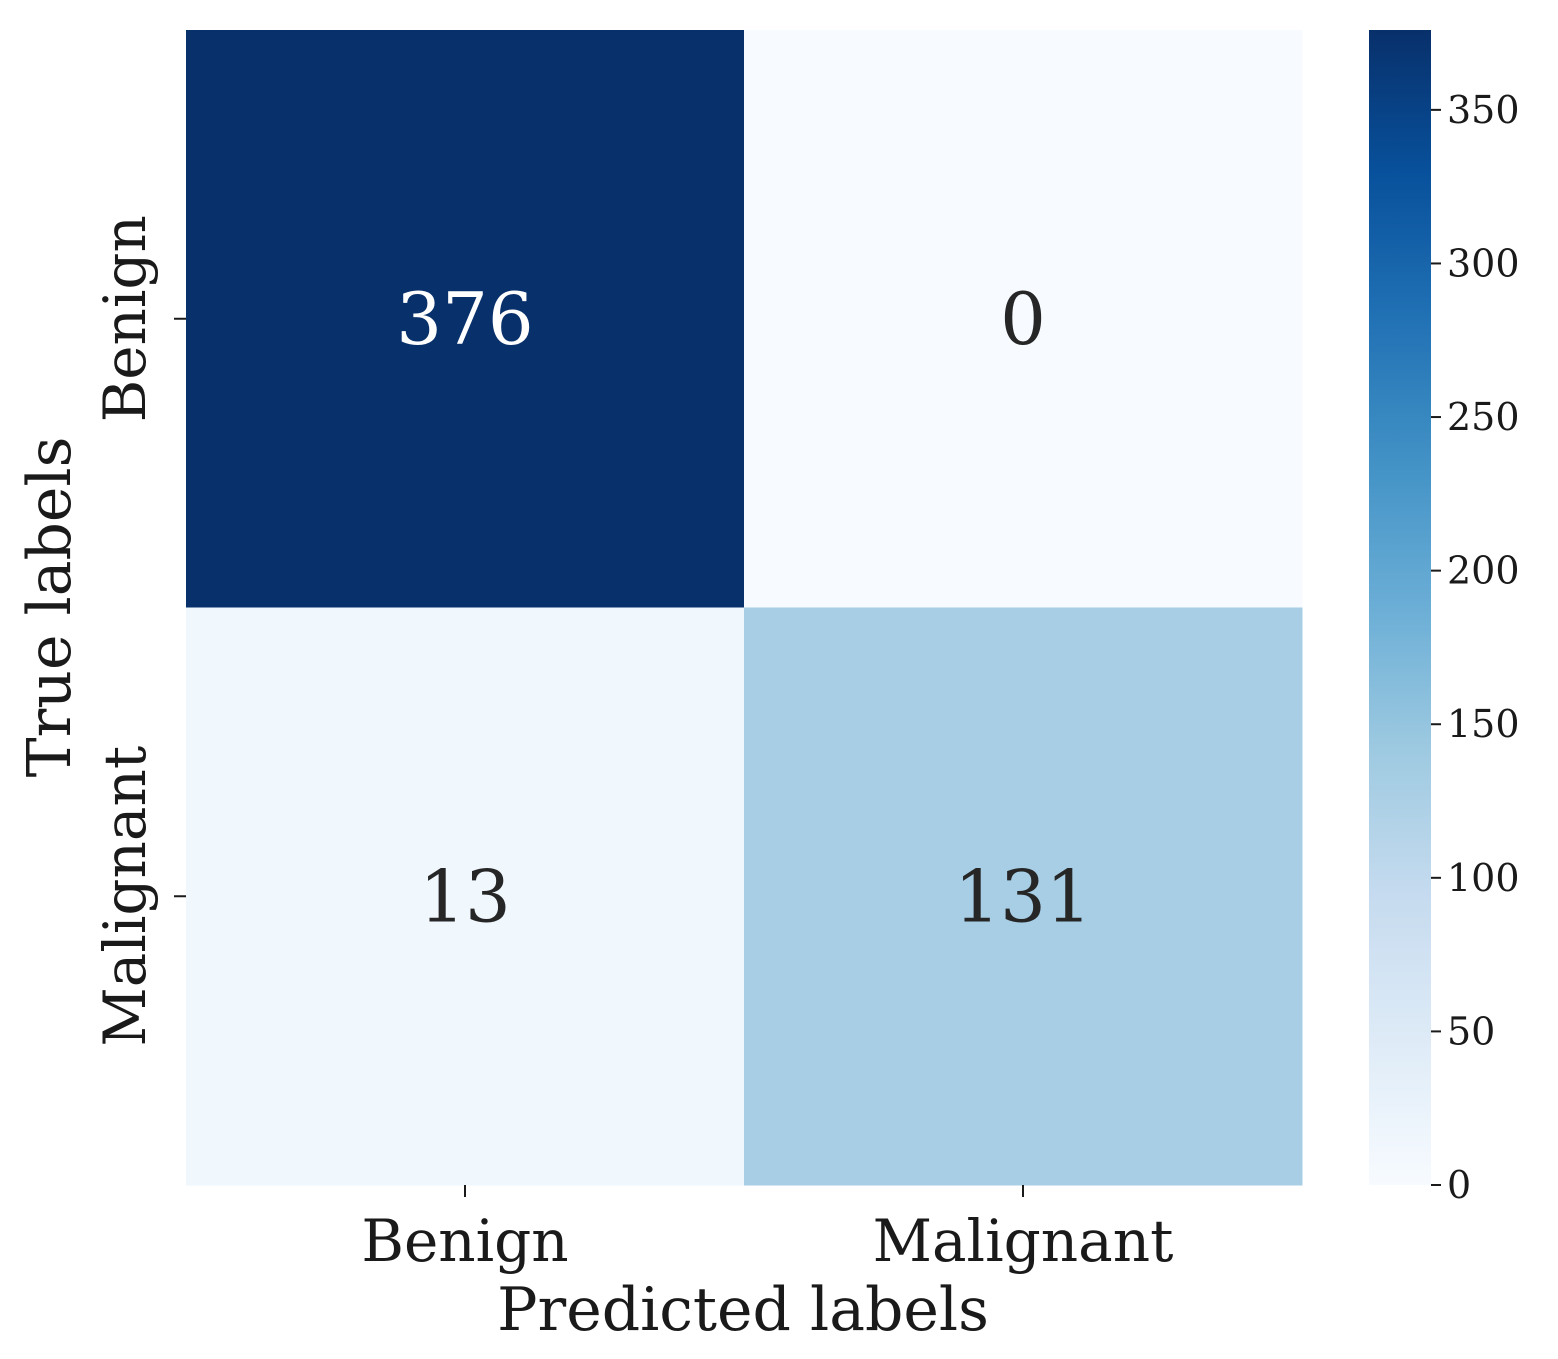 The height and width of the screenshot is (1359, 1558). I want to click on x-axis-label: Predicted labels, so click(743, 1310).